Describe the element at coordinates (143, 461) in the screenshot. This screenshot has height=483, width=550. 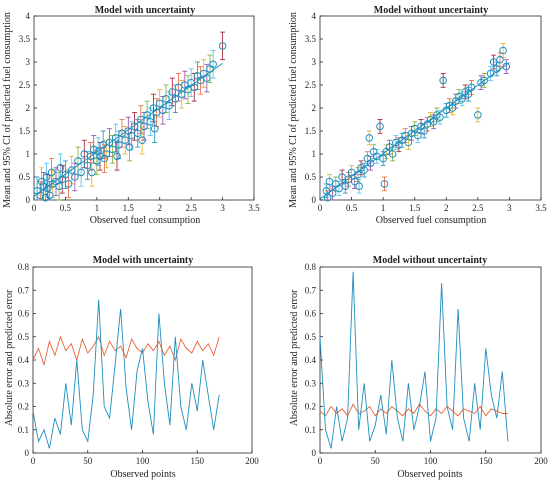
I see `panel-3-xtick-label: 100` at that location.